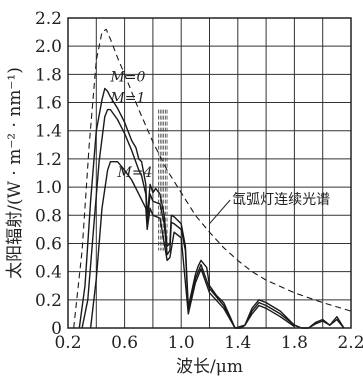 The image size is (363, 383). Describe the element at coordinates (48, 19) in the screenshot. I see `y-tick-label: 2.2` at that location.